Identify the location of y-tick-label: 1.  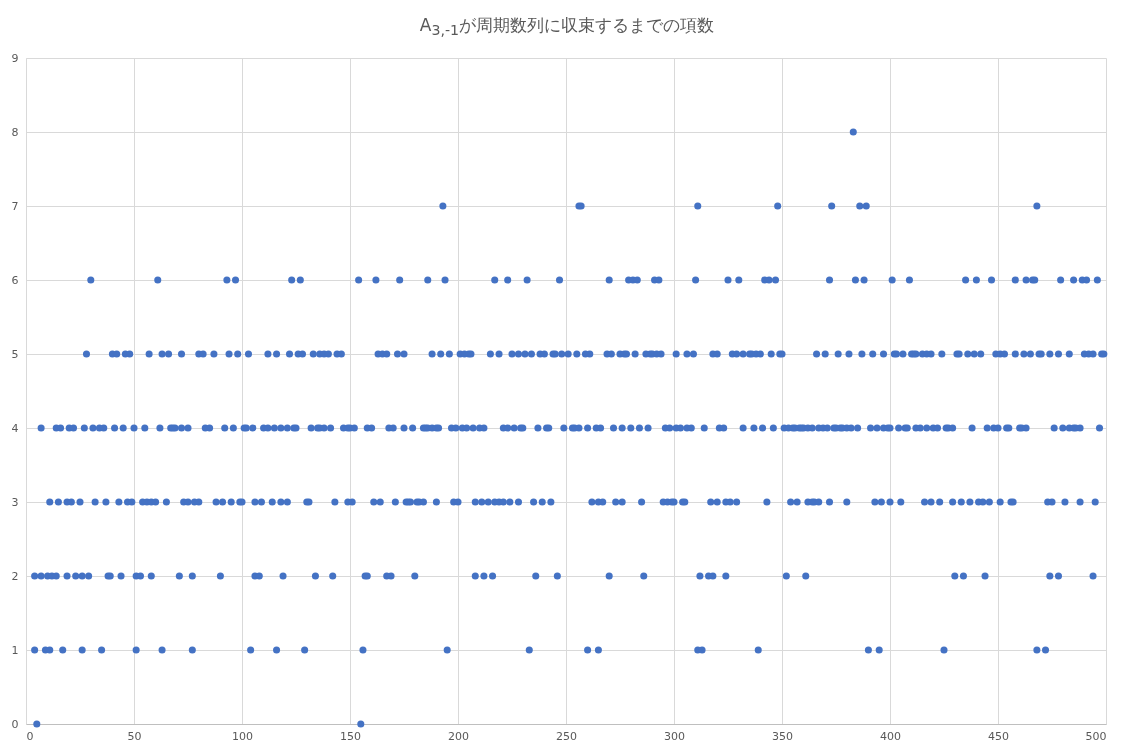
(15, 650).